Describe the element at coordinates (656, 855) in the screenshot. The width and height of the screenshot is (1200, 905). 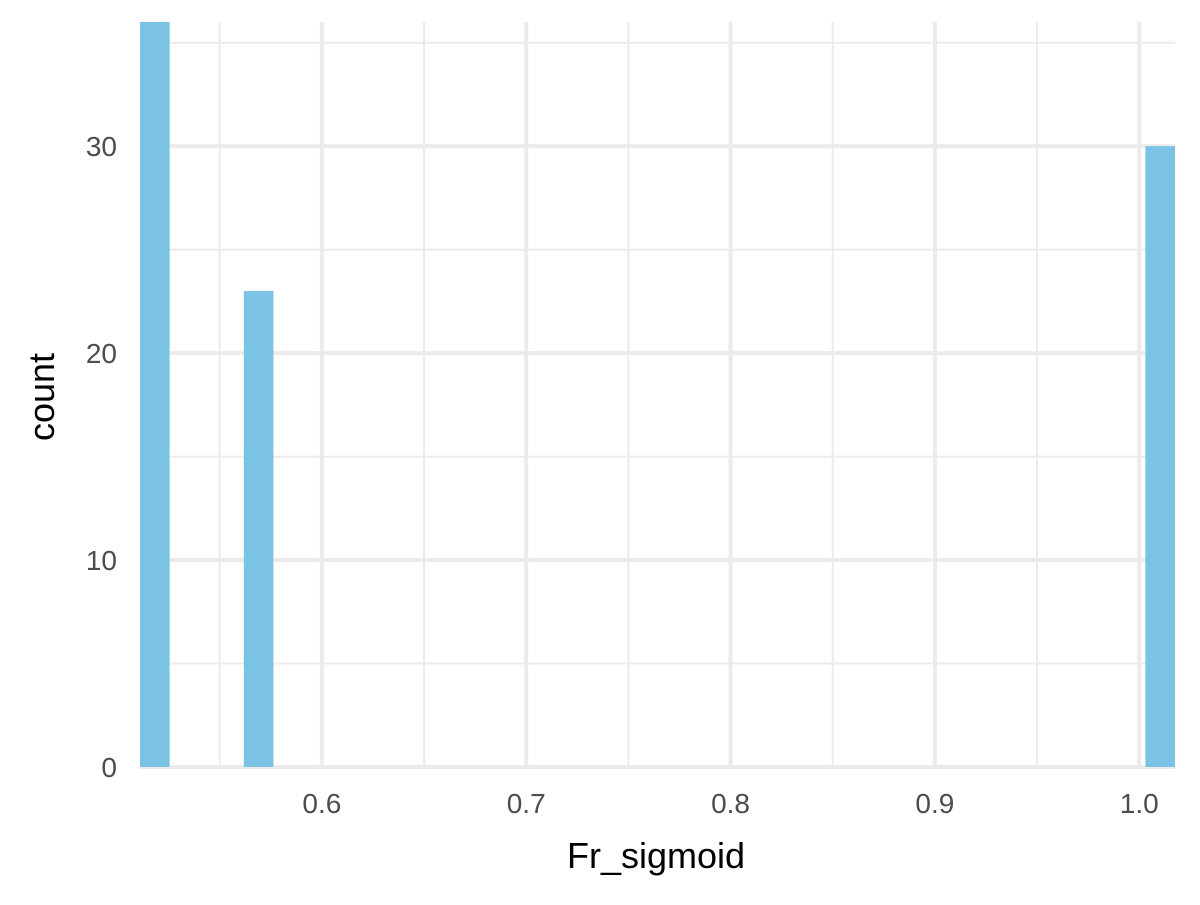
I see `x-axis-title: Fr_sigmoid` at that location.